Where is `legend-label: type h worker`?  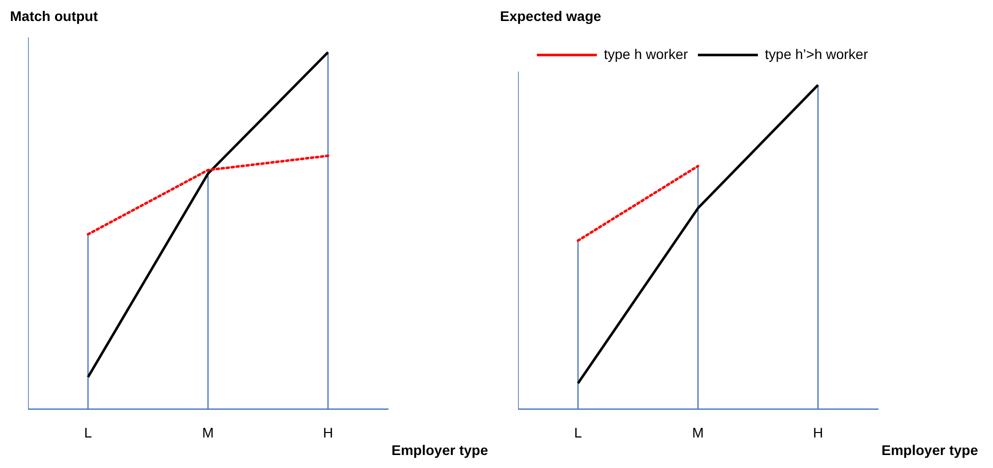 legend-label: type h worker is located at coordinates (646, 54).